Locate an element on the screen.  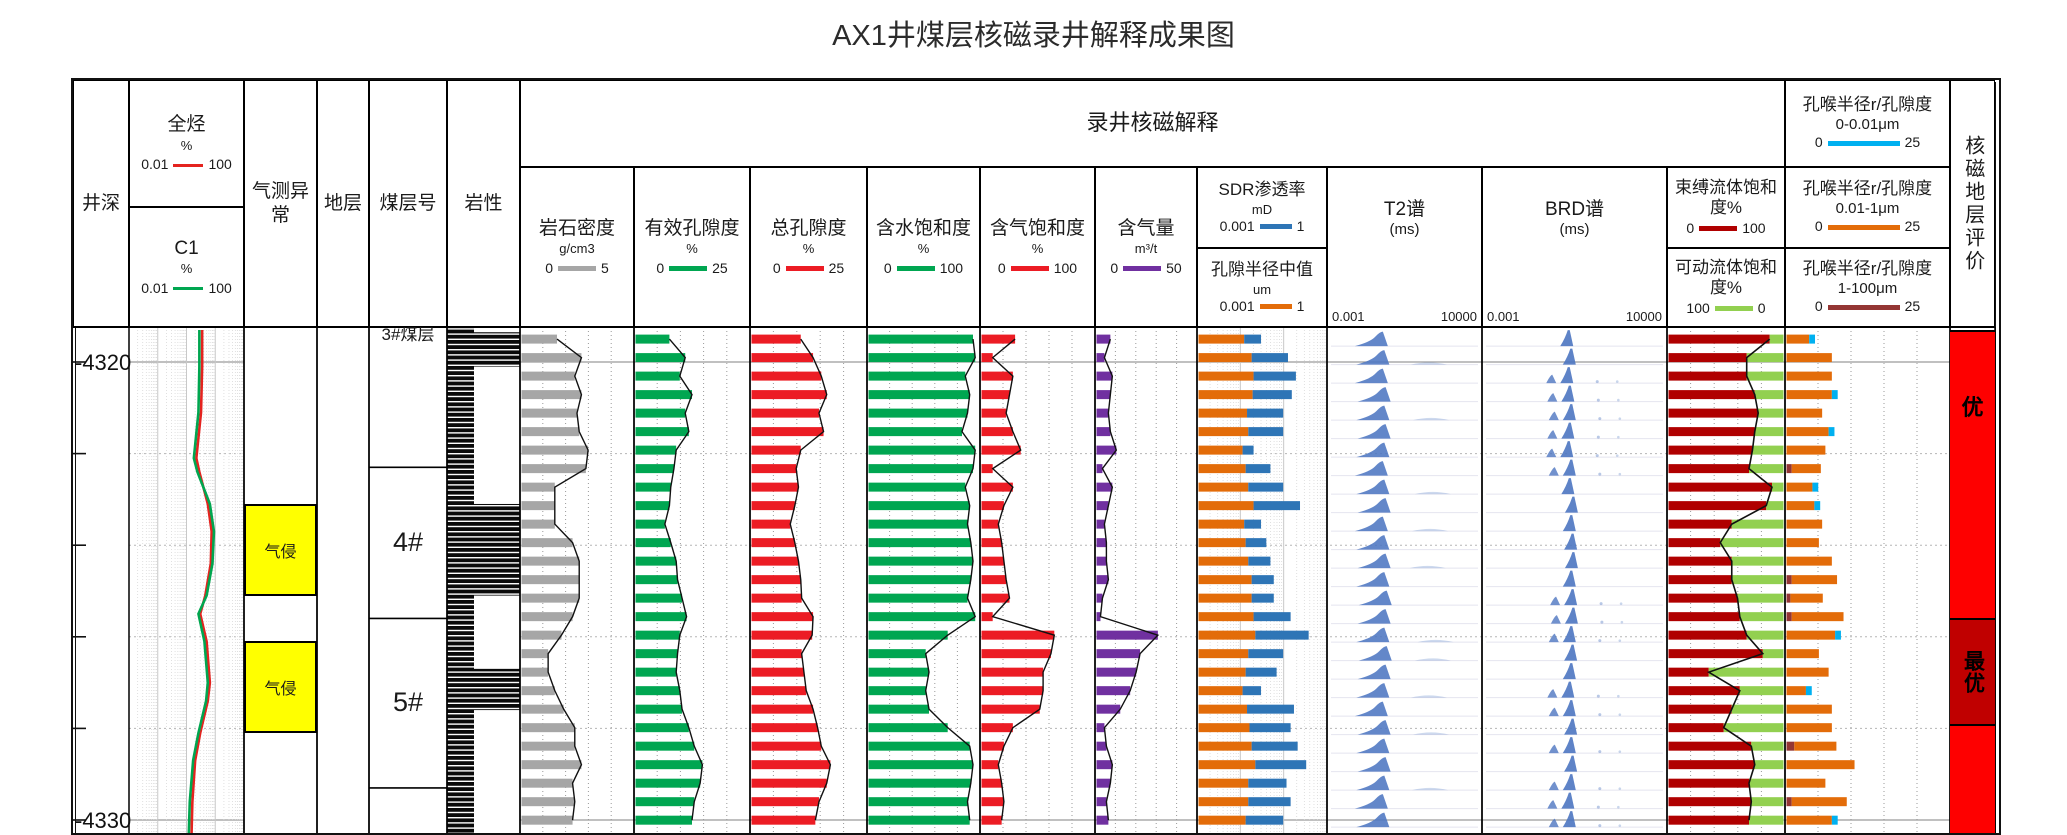
curve-d1 is located at coordinates (568, 579).